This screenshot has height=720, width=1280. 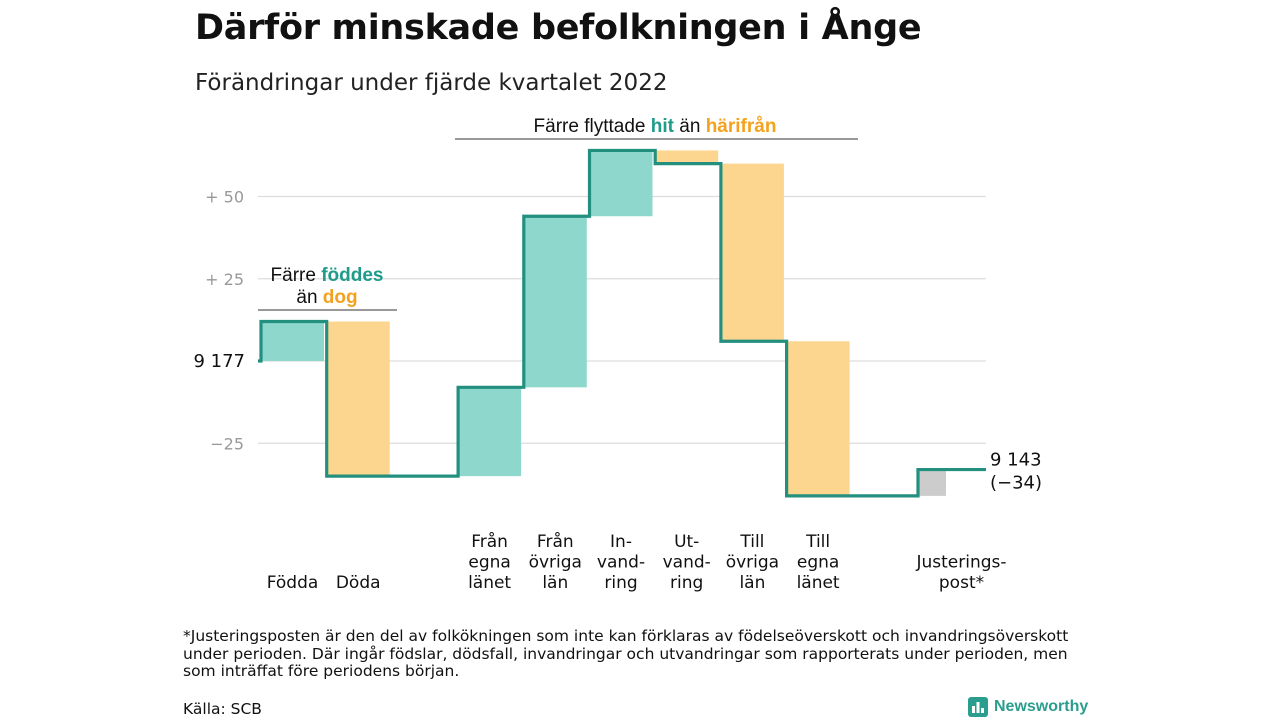 I want to click on newsworthy-logo-icon, so click(x=978, y=707).